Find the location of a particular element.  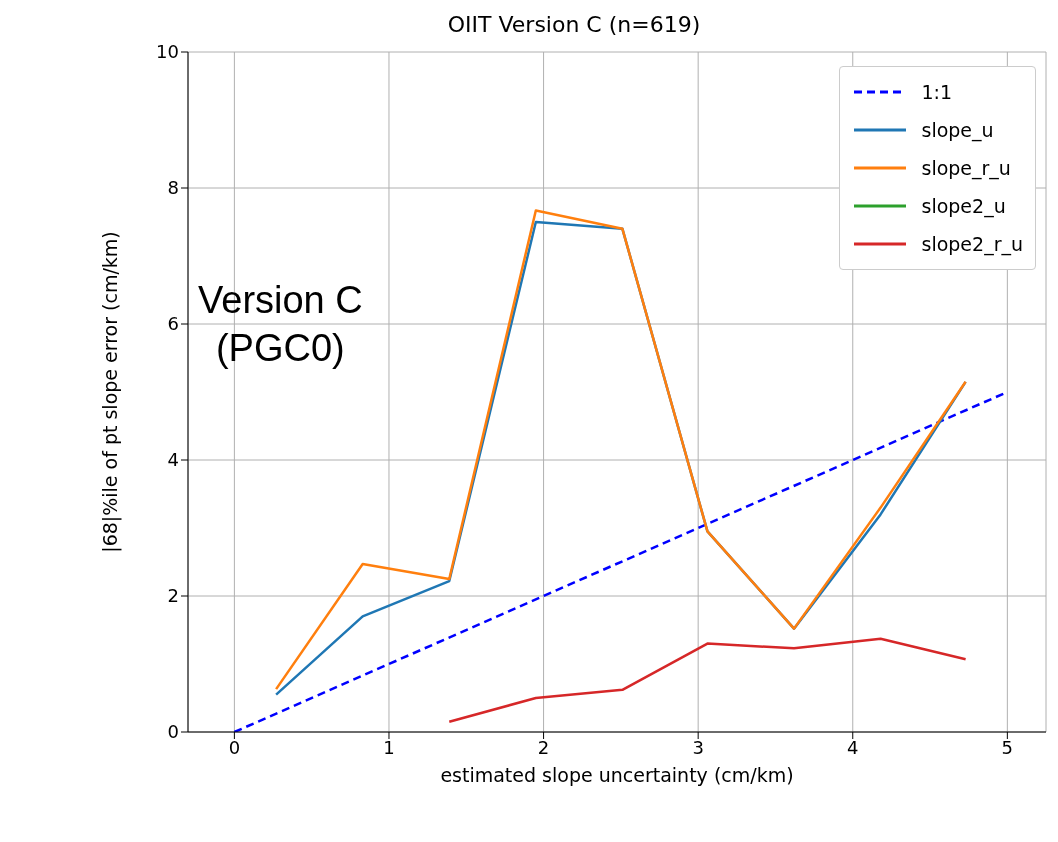

line-series is located at coordinates (707, 680).